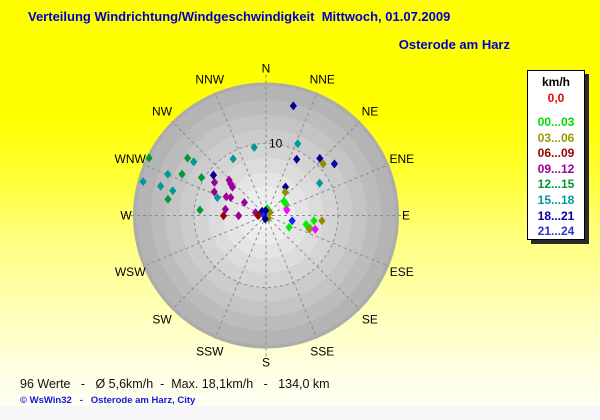  I want to click on direction-label-se: SE, so click(370, 319).